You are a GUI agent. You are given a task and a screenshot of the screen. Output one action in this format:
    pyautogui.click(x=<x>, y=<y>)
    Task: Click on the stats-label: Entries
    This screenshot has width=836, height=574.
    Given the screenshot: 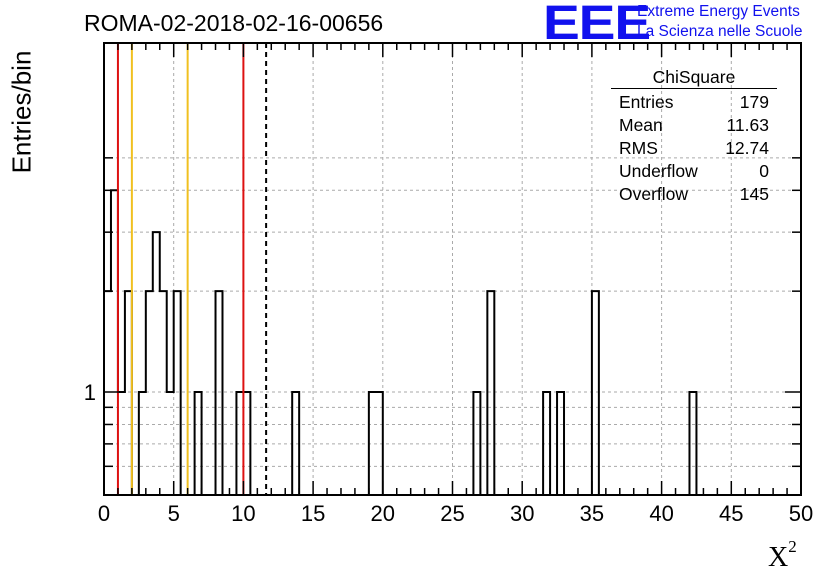 What is the action you would take?
    pyautogui.click(x=646, y=102)
    